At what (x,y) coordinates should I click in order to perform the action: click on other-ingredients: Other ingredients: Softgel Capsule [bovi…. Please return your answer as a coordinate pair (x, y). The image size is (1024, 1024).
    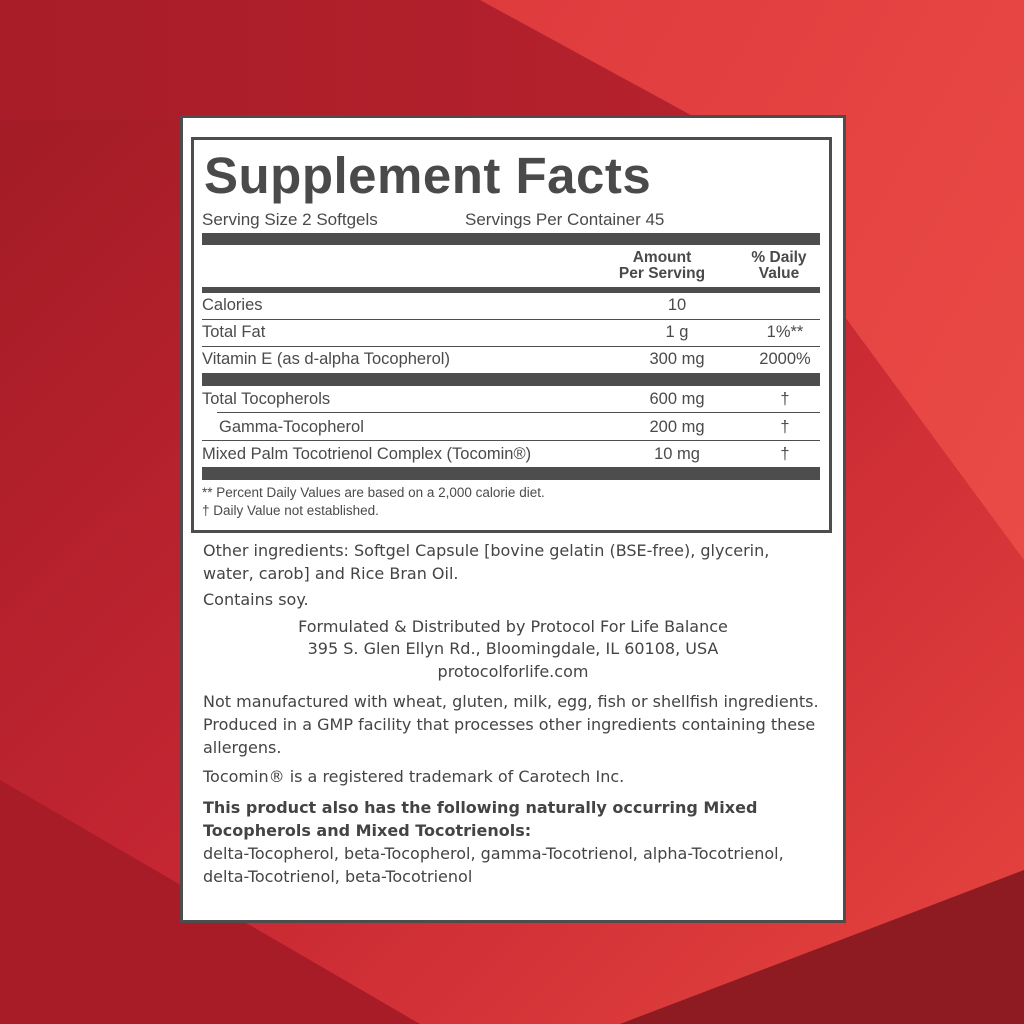
    Looking at the image, I should click on (486, 562).